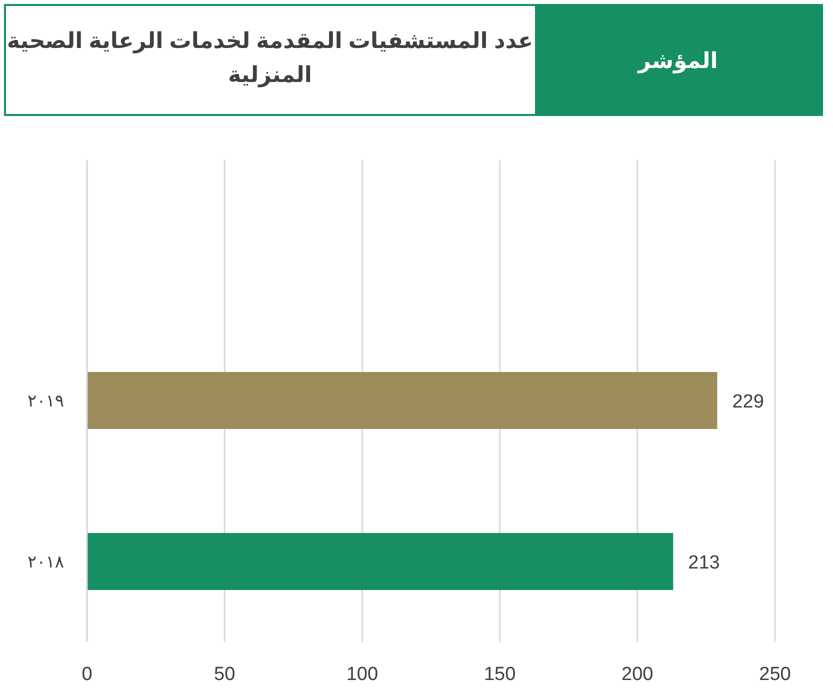 Image resolution: width=833 pixels, height=688 pixels. What do you see at coordinates (500, 674) in the screenshot?
I see `x-tick-label: 150` at bounding box center [500, 674].